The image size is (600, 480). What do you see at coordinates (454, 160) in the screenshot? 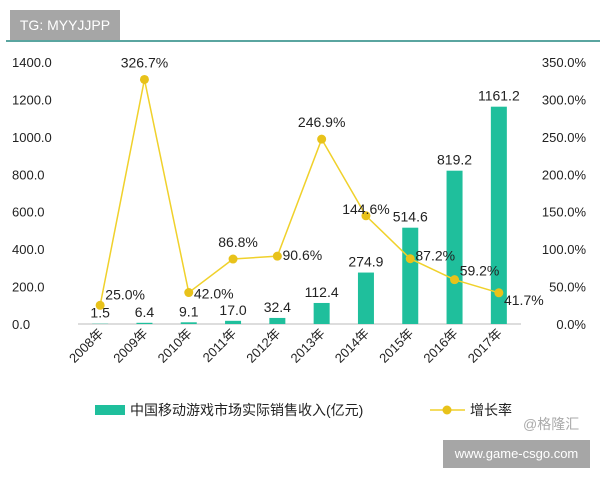
I see `bar-label: 819.2` at bounding box center [454, 160].